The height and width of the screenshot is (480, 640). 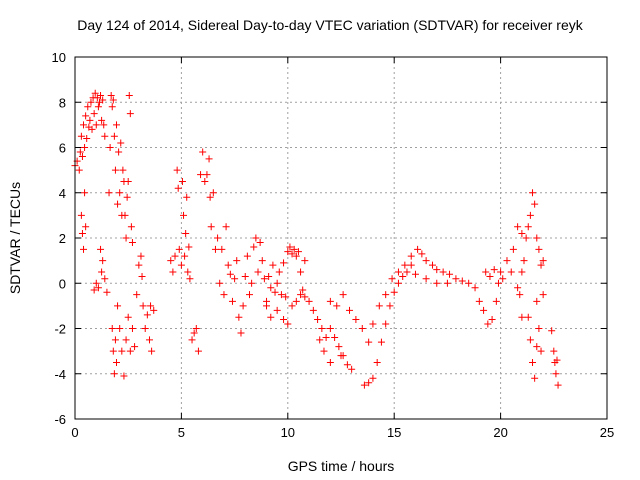 I want to click on x-tick-label: 25, so click(x=607, y=432).